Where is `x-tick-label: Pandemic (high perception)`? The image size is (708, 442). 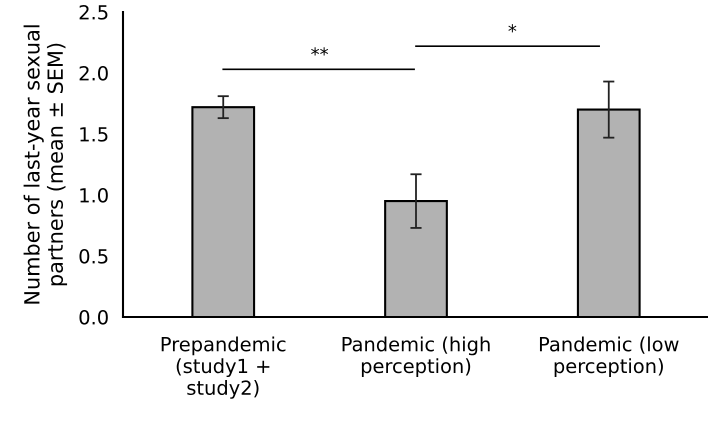
x-tick-label: Pandemic (high perception) is located at coordinates (416, 357).